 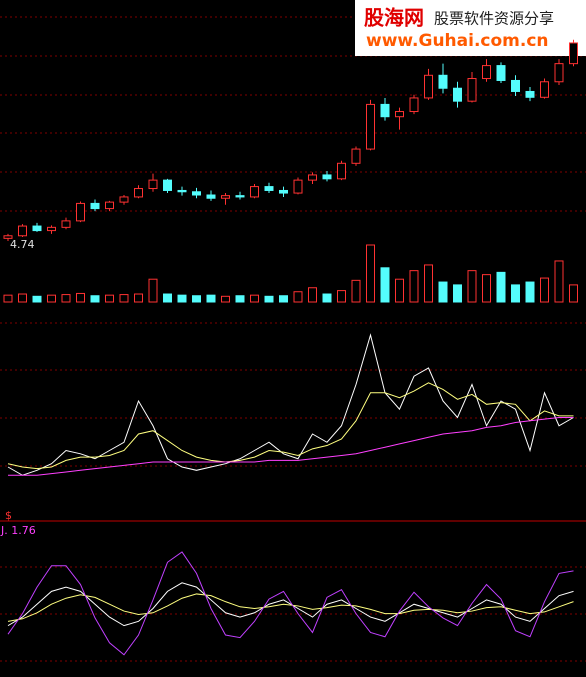 I want to click on slogan: 股票软件资源分享, so click(x=494, y=19).